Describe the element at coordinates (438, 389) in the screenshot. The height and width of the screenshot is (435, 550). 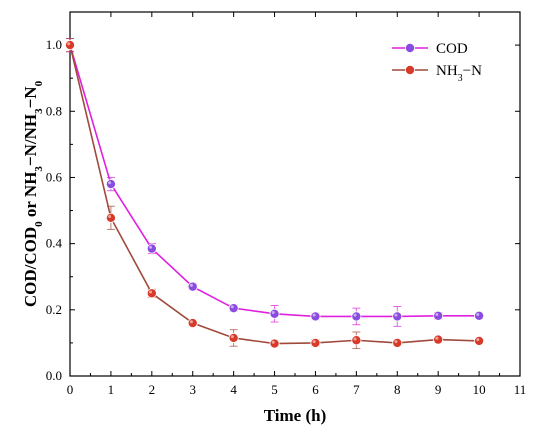
I see `x-tick-label: 9` at that location.